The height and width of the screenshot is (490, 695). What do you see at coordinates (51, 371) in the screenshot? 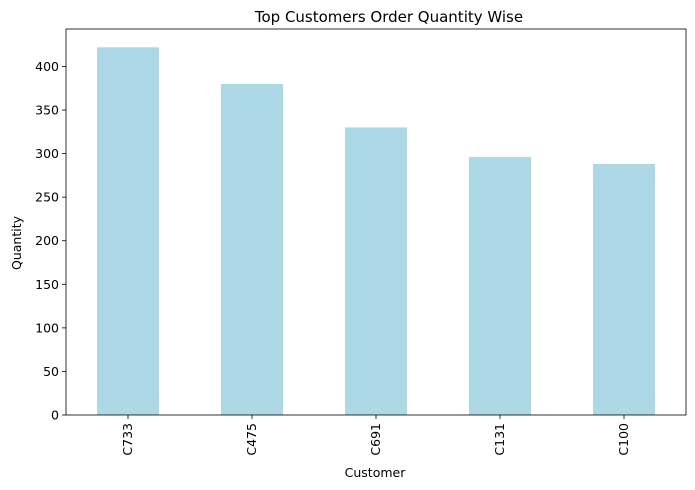
I see `y-tick-label: 50` at bounding box center [51, 371].